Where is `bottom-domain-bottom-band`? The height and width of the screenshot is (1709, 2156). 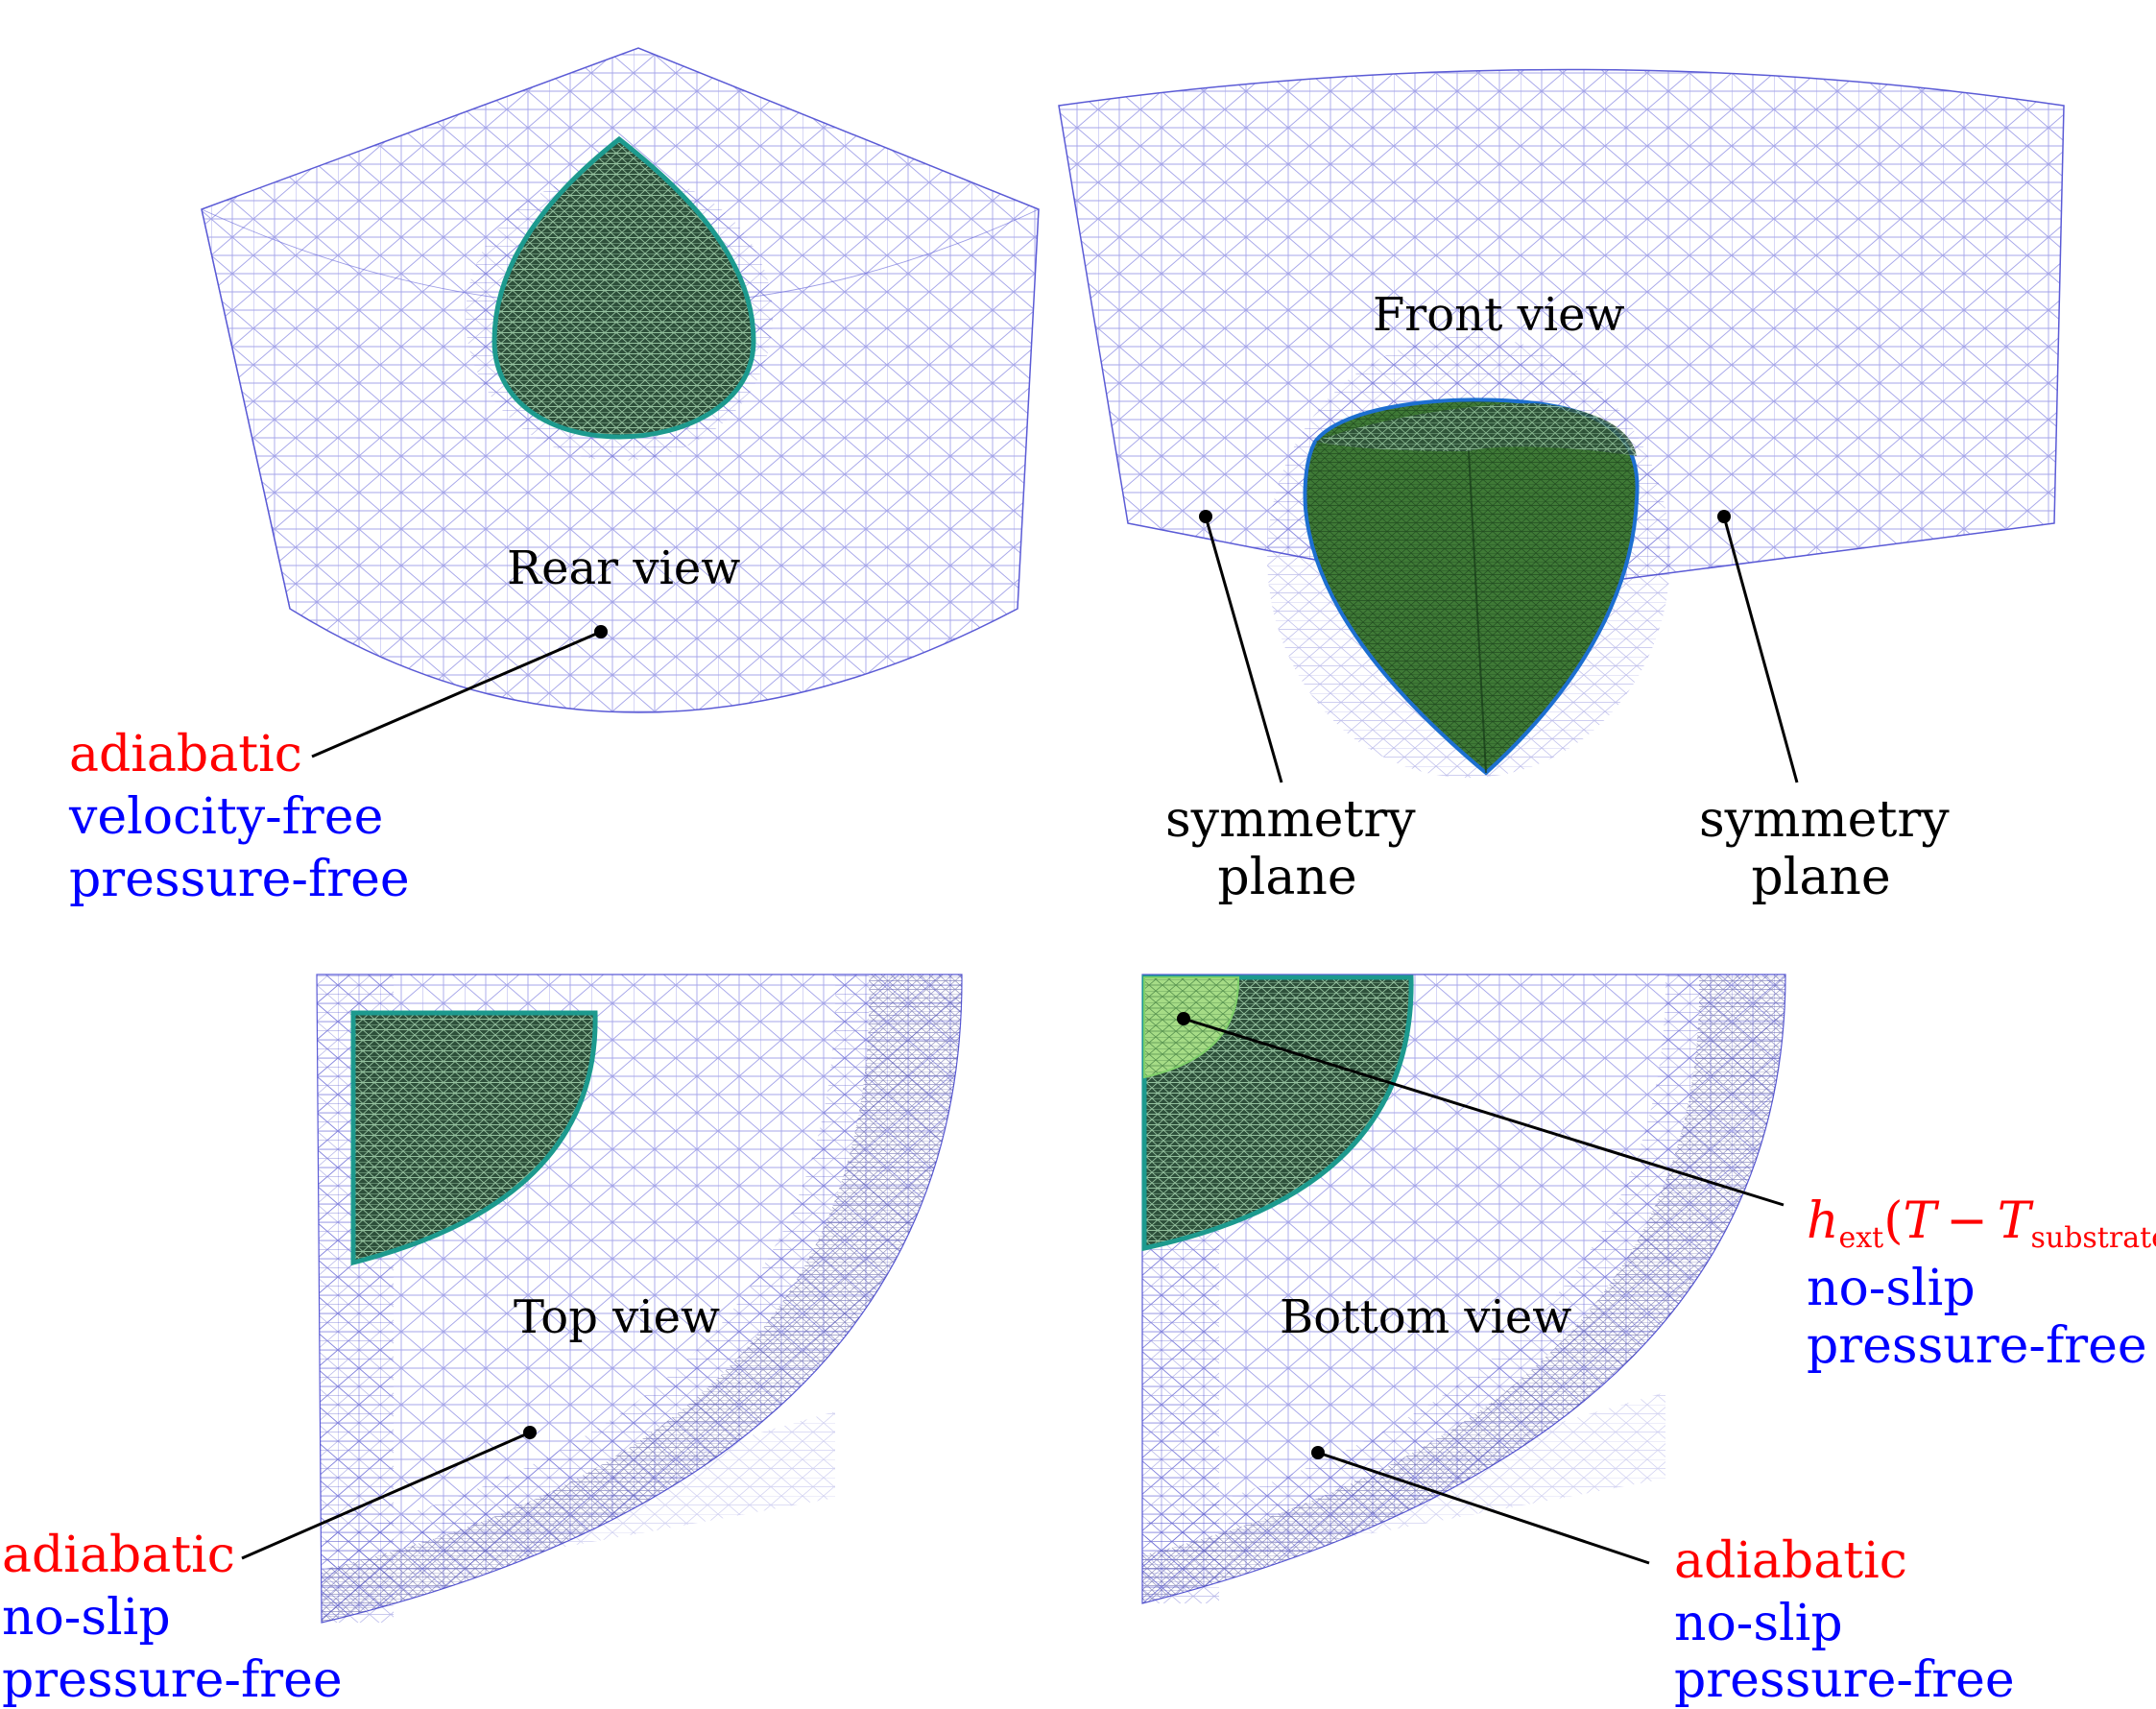
bottom-domain-bottom-band is located at coordinates (1447, 1476).